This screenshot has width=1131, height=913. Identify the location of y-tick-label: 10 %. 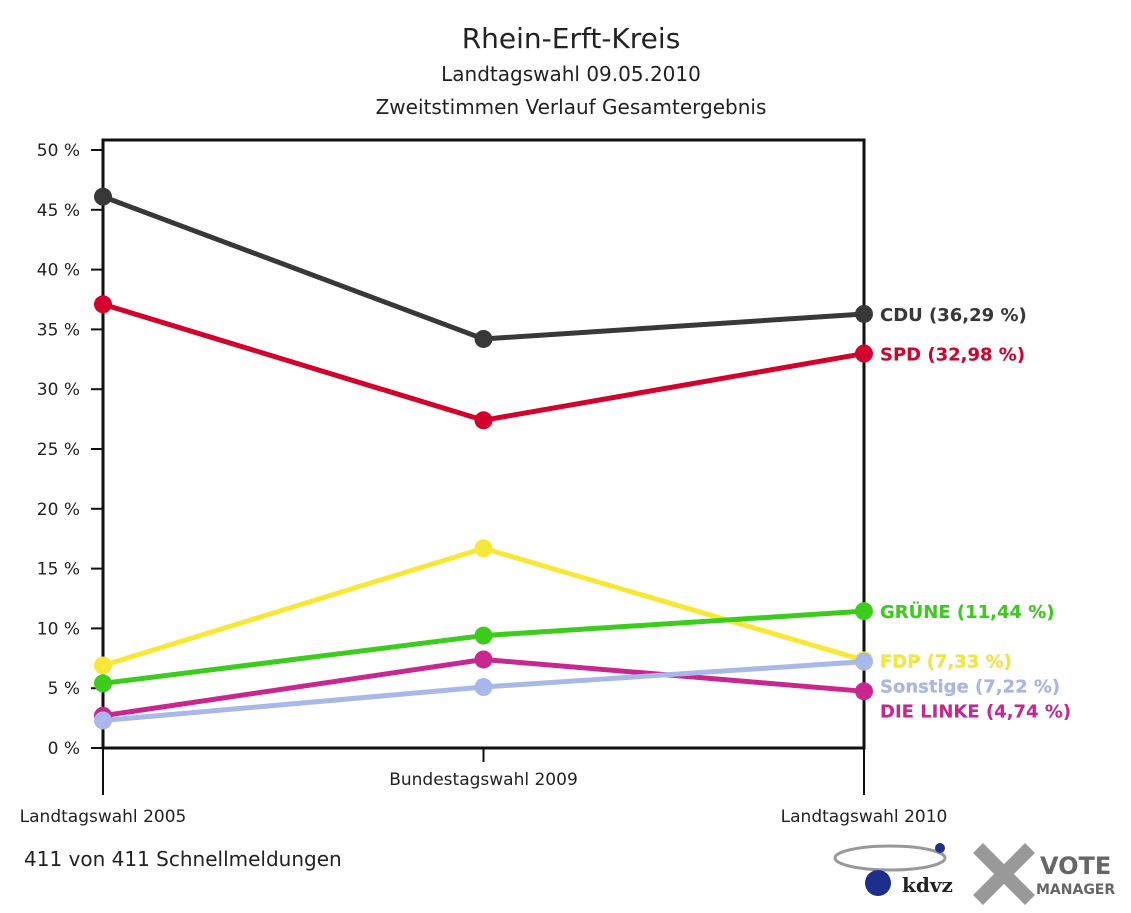
(58, 629).